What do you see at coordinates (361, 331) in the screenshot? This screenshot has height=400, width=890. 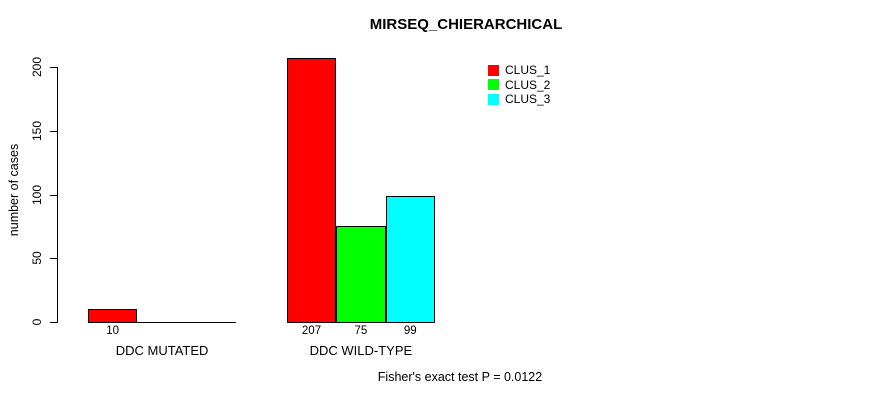 I see `bar-value-label: 75` at bounding box center [361, 331].